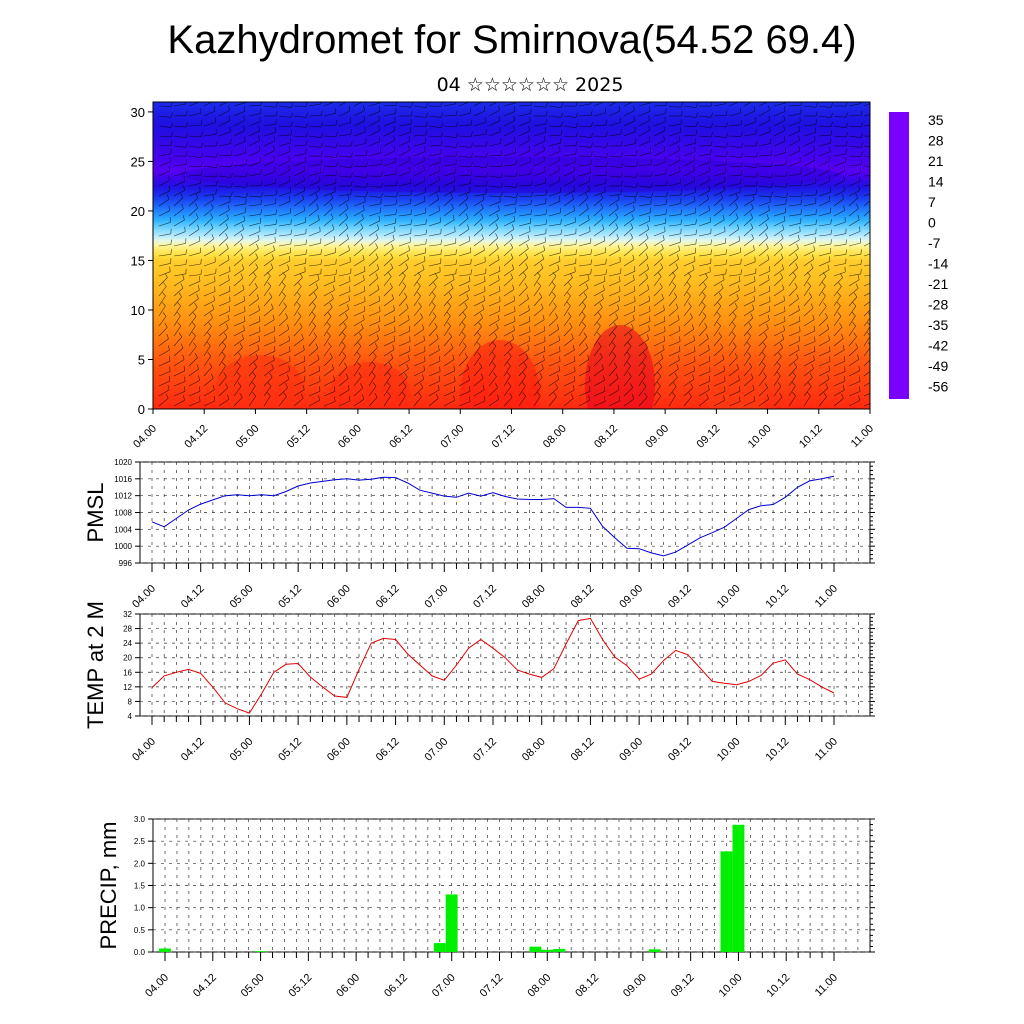 The image size is (1024, 1024). Describe the element at coordinates (444, 986) in the screenshot. I see `x-tick-label: 07.00` at that location.